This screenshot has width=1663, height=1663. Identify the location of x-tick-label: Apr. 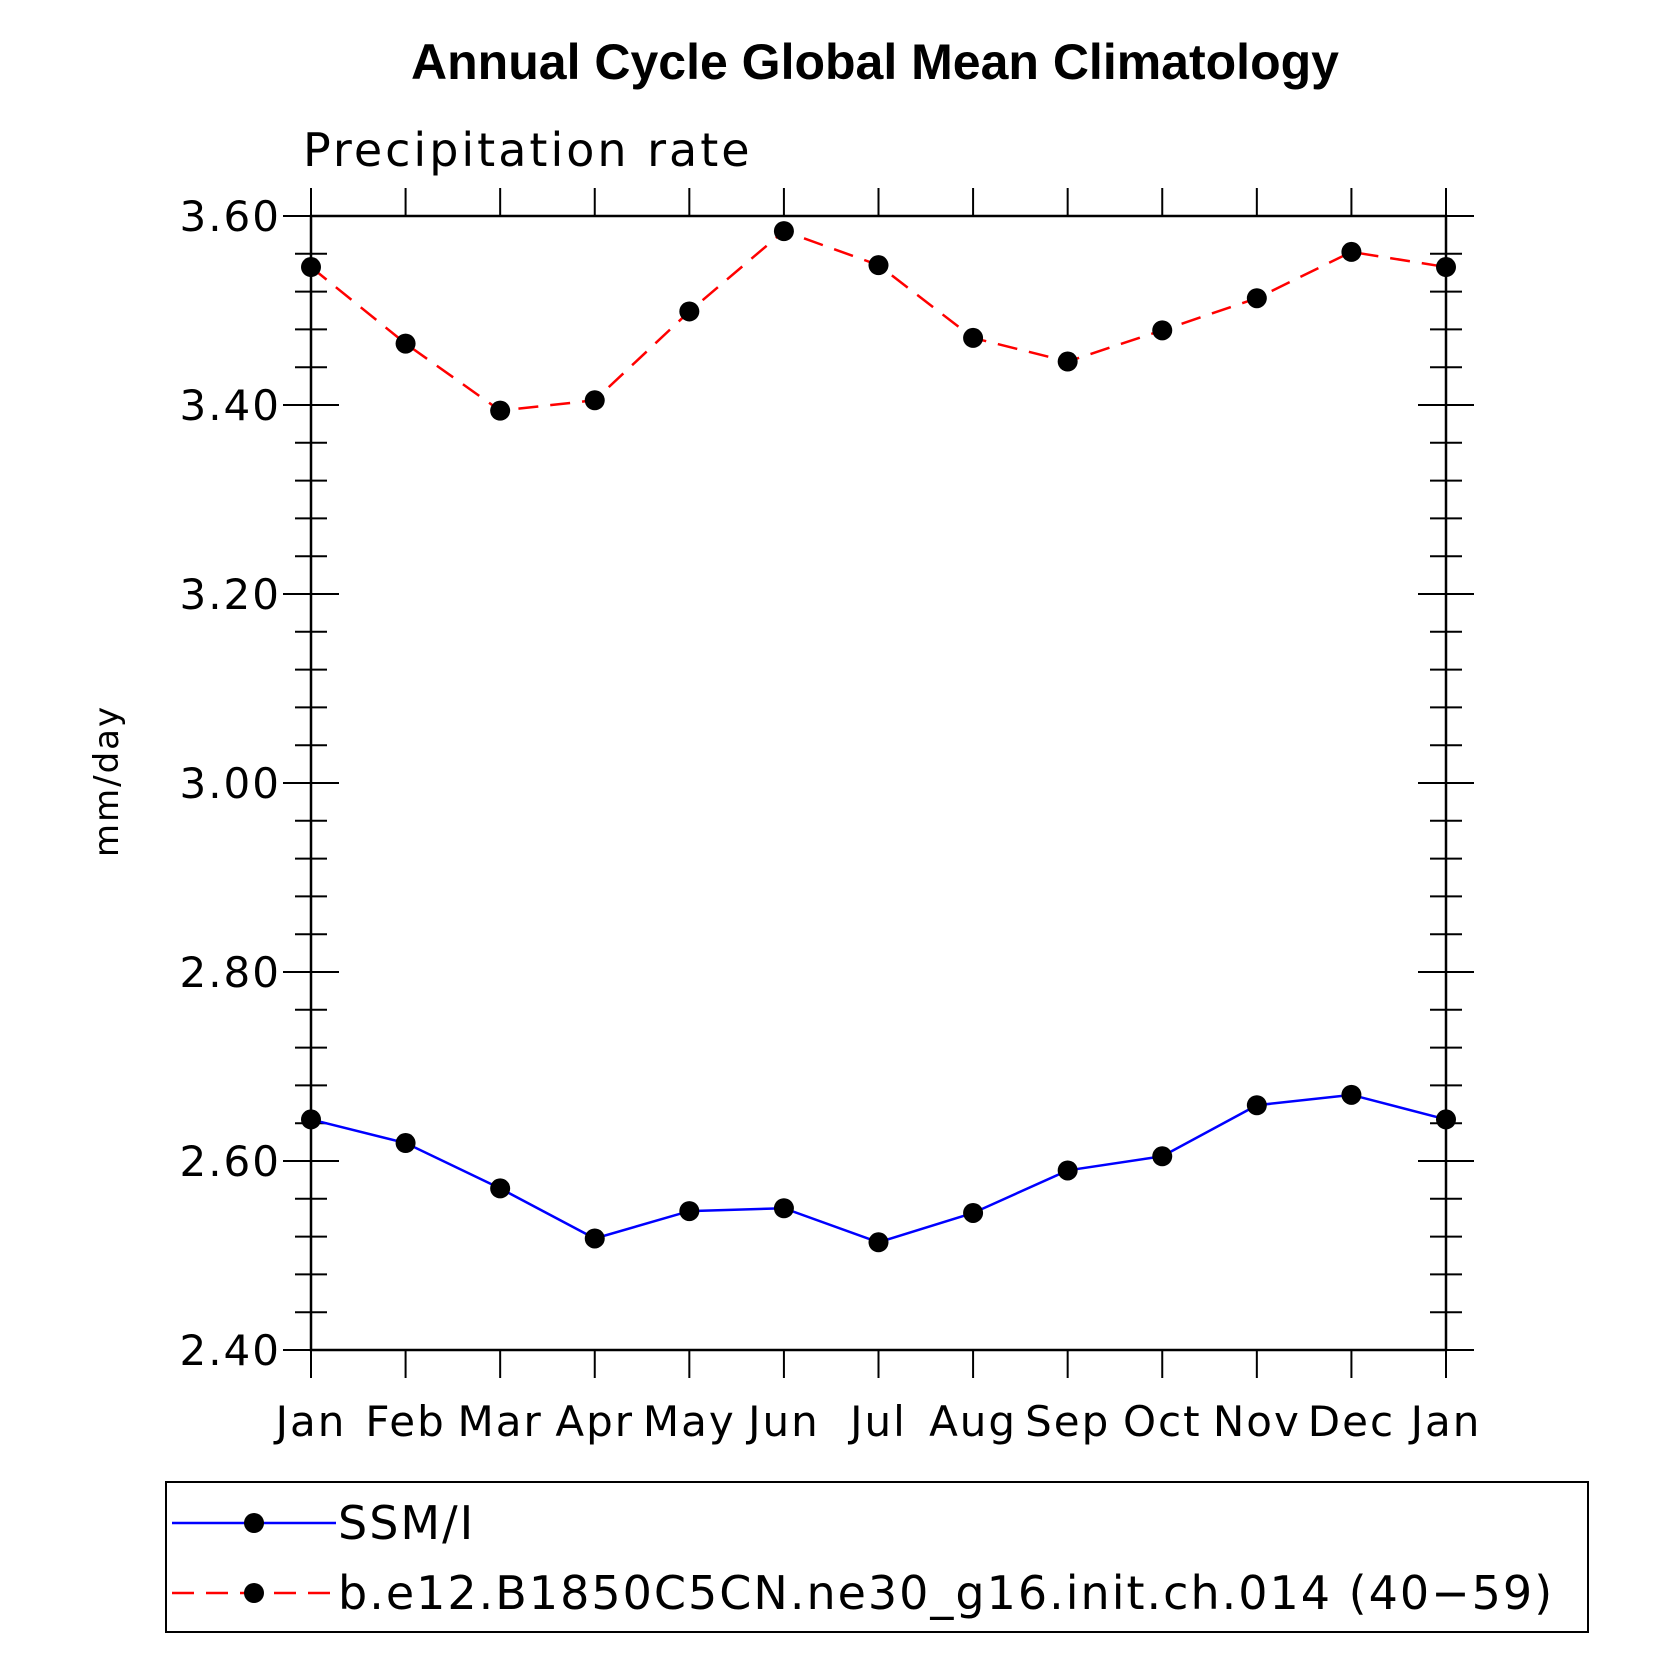
(594, 1421).